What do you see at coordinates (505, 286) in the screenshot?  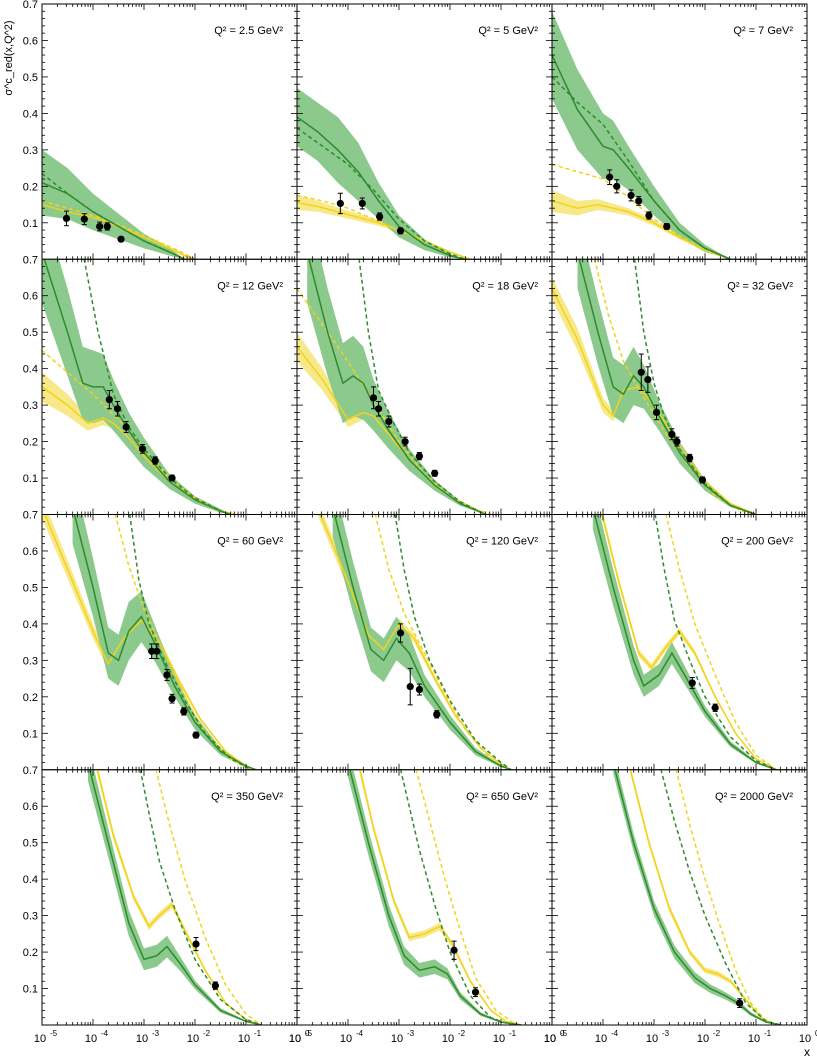 I see `panel-label: Q² = 18 GeV²` at bounding box center [505, 286].